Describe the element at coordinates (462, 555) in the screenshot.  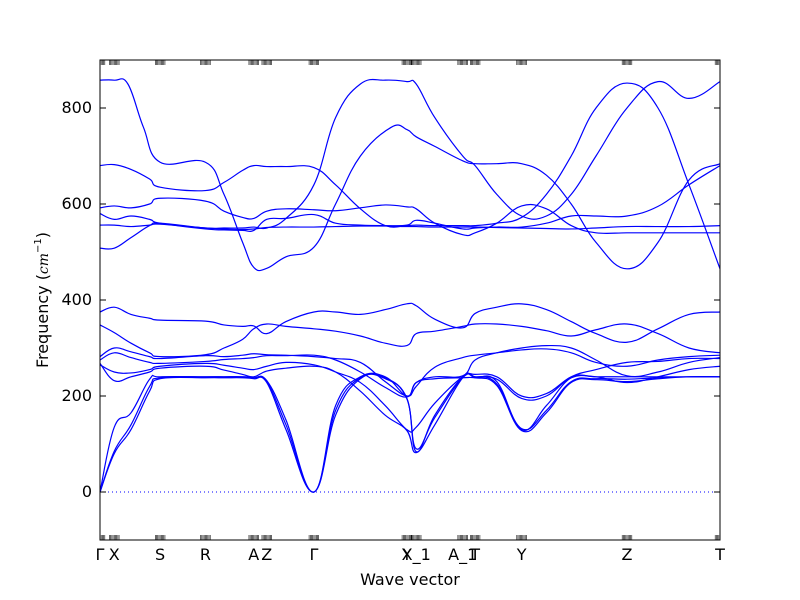
I see `x-tick-label: A_1` at that location.